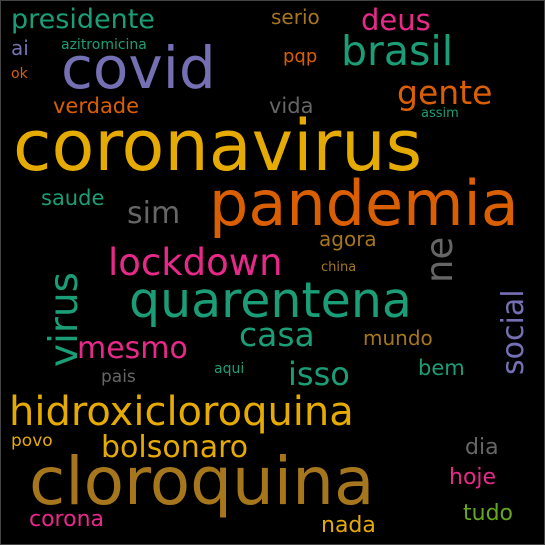  What do you see at coordinates (277, 334) in the screenshot?
I see `word-casa: casa` at bounding box center [277, 334].